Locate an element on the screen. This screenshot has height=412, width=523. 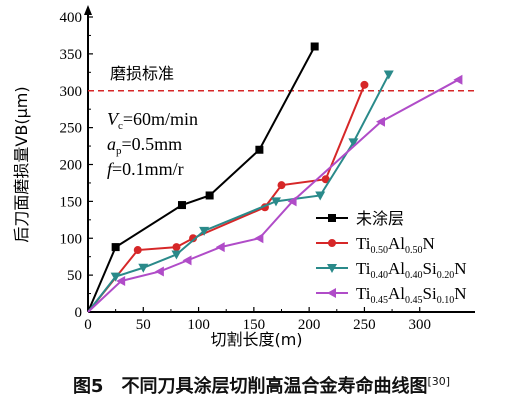
y-tick-label: 150 is located at coordinates (71, 202).